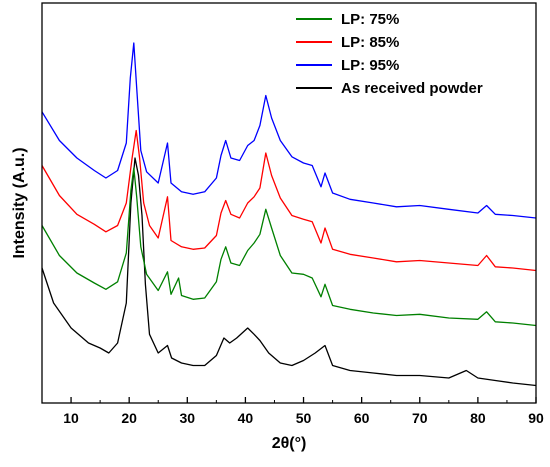 The image size is (550, 467). What do you see at coordinates (188, 418) in the screenshot?
I see `x-tick-label: 30` at bounding box center [188, 418].